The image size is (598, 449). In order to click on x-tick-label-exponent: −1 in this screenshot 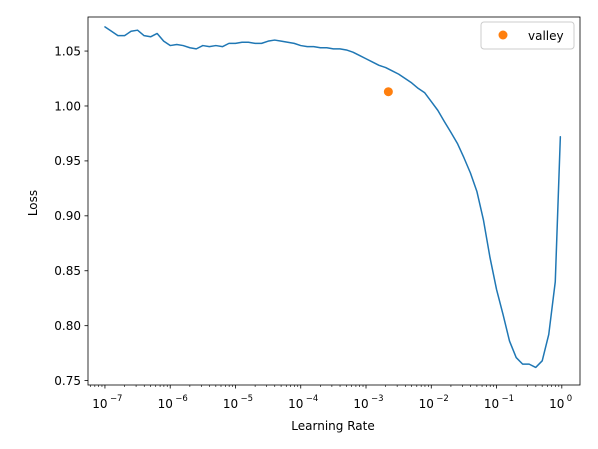, I will do `click(508, 399)`.